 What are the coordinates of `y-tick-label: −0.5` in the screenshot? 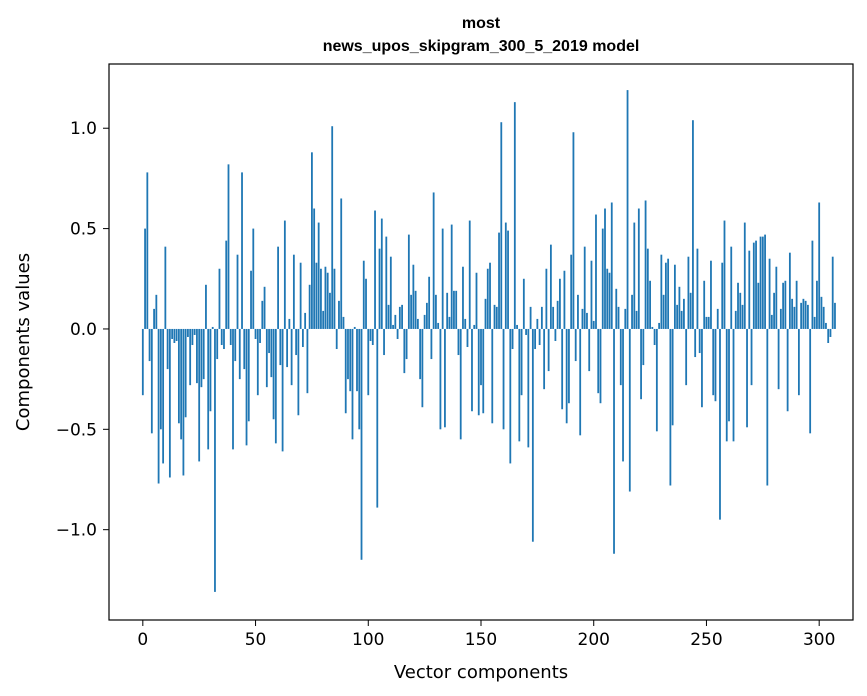 It's located at (76, 430).